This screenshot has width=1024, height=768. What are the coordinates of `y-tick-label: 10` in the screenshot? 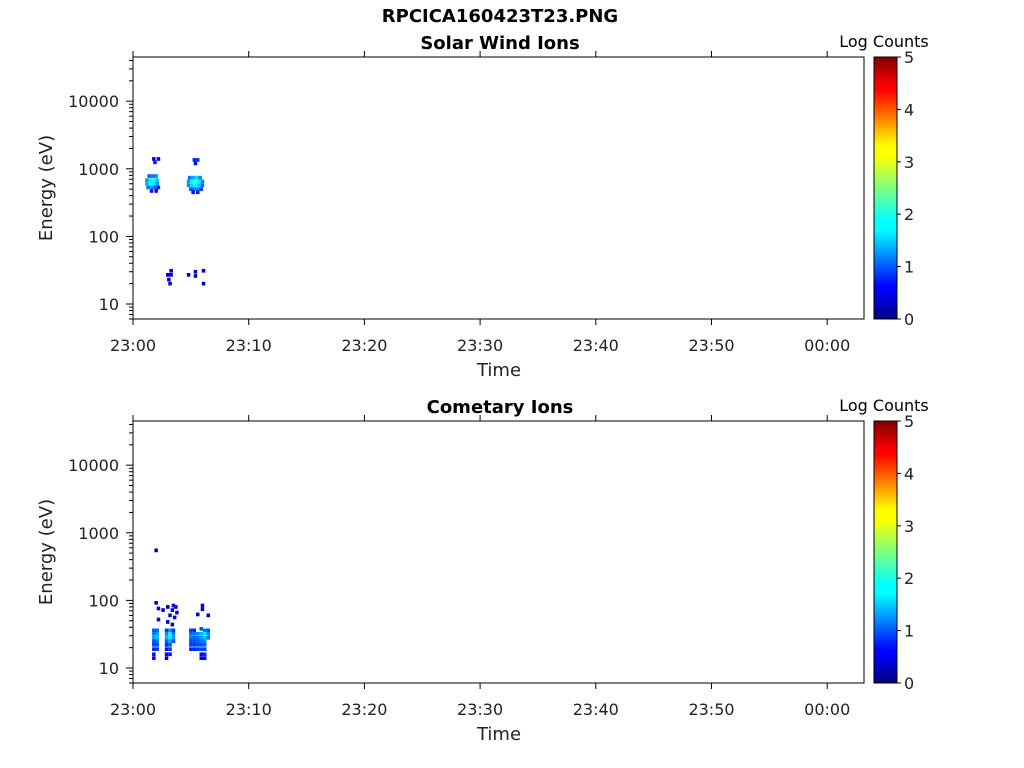 It's located at (109, 304).